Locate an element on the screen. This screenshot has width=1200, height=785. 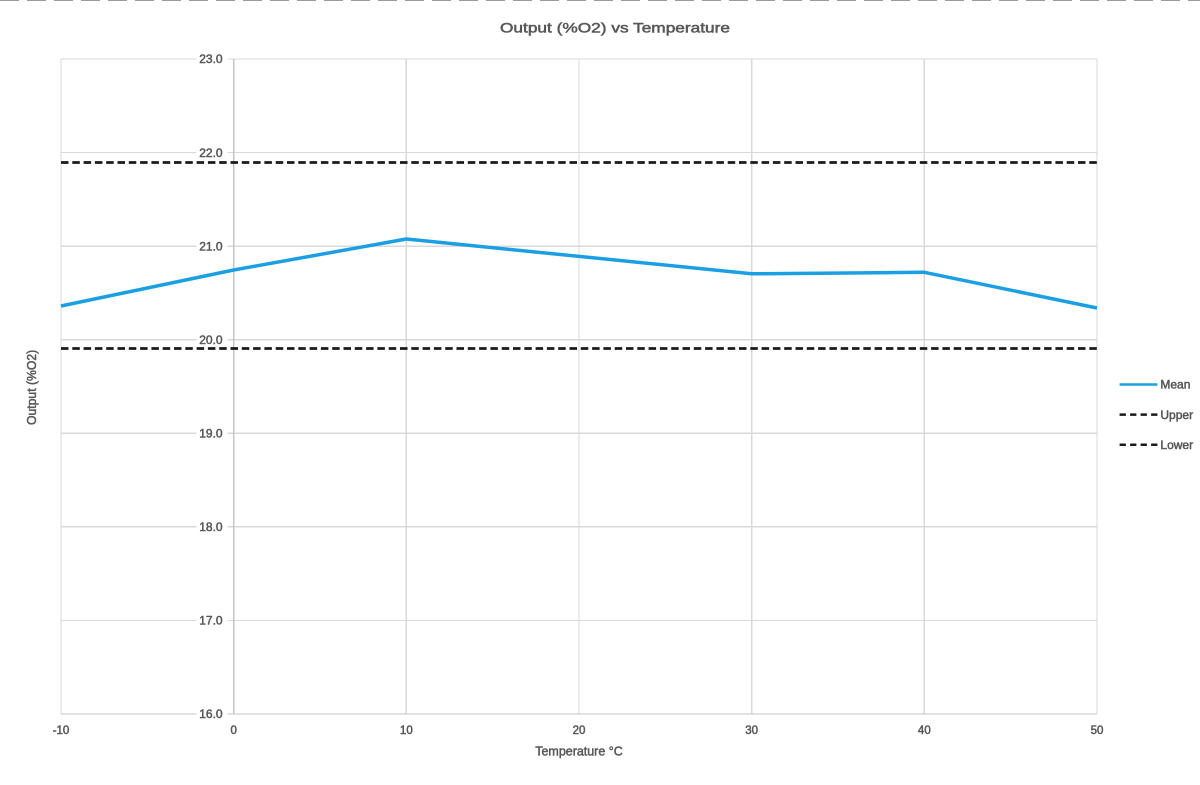
svg-text: 18.0 is located at coordinates (211, 527).